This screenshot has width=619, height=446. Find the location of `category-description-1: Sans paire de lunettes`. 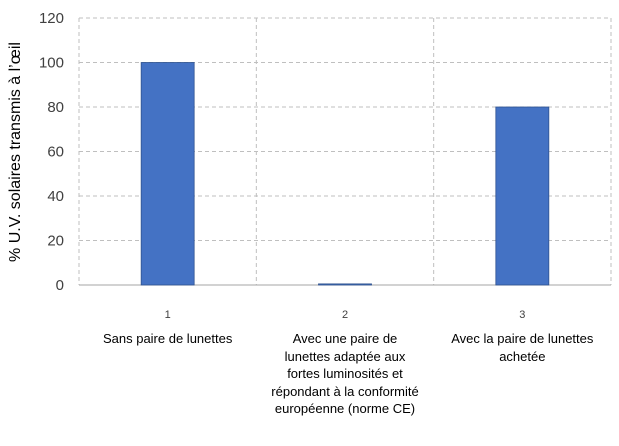

category-description-1: Sans paire de lunettes is located at coordinates (167, 338).